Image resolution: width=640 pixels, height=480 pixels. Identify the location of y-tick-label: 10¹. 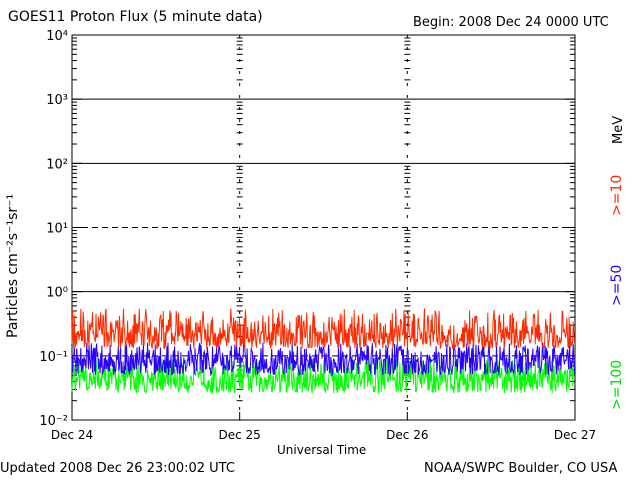
(57, 229).